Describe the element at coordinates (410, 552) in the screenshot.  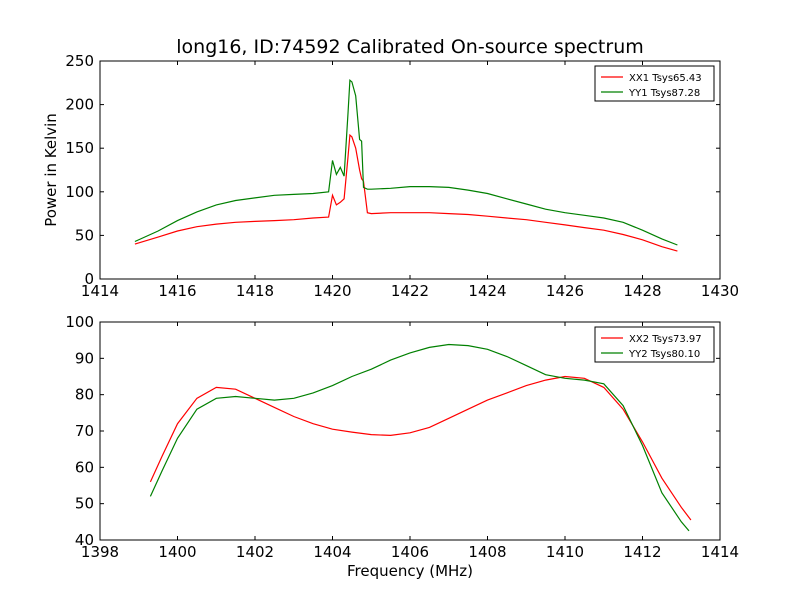
I see `x-tick-label: 1406` at that location.